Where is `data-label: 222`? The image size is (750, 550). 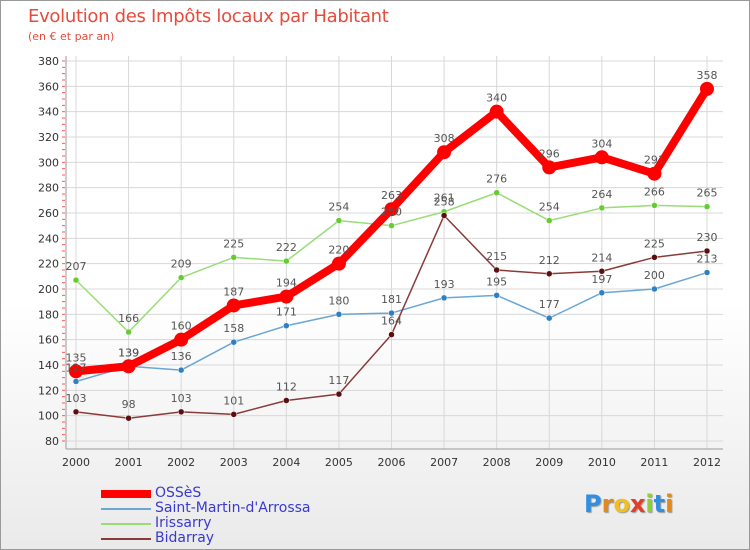
data-label: 222 is located at coordinates (286, 247).